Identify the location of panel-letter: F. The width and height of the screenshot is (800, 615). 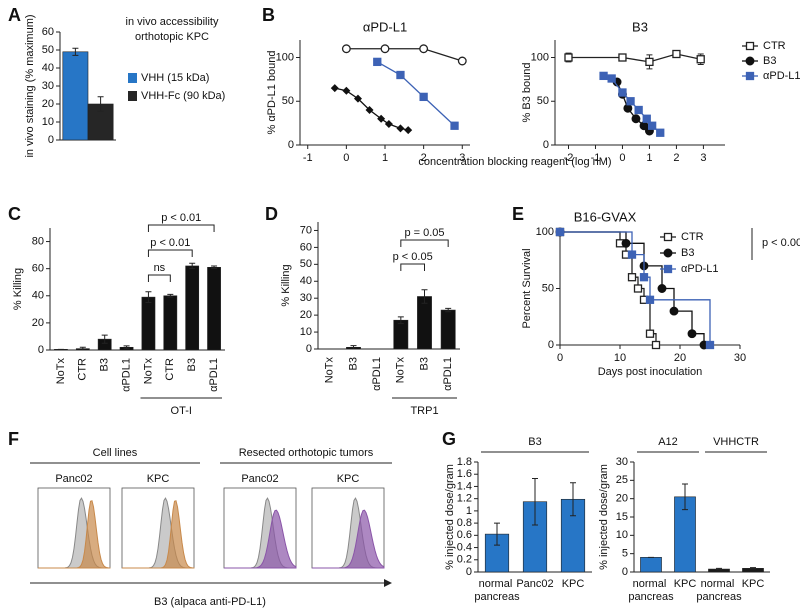
(13, 439).